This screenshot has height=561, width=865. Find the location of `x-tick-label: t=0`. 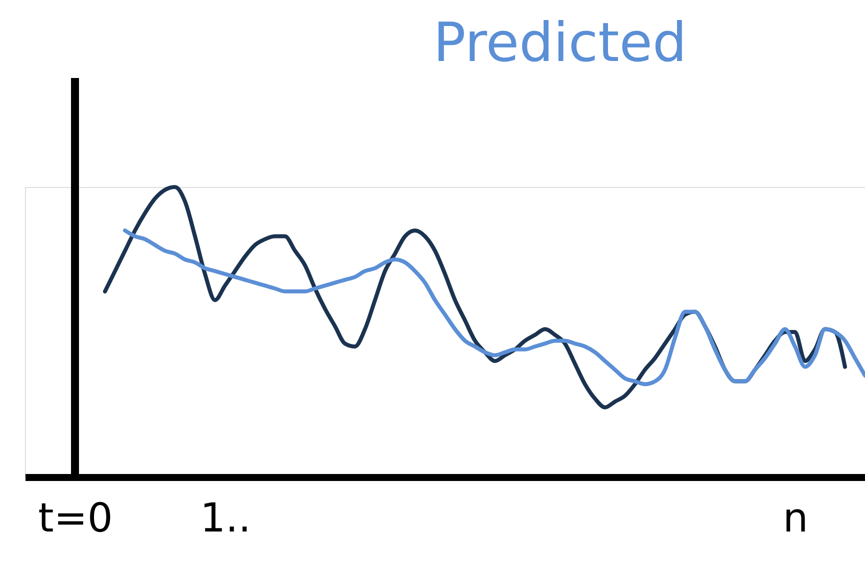

x-tick-label: t=0 is located at coordinates (75, 519).